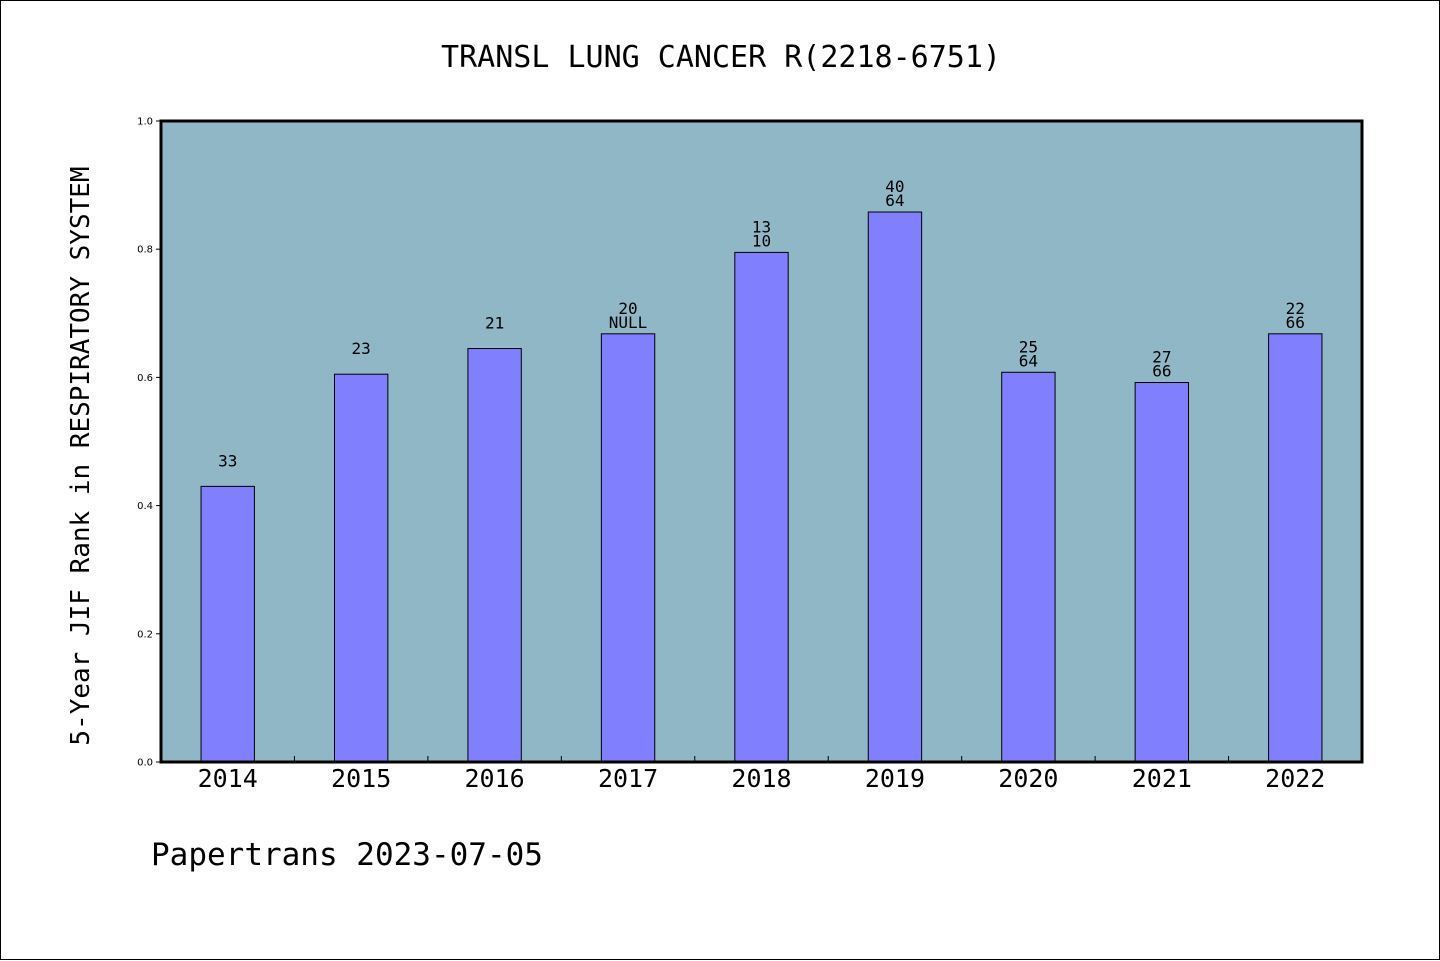 The image size is (1440, 961). I want to click on x-tick-label: 2021, so click(1162, 778).